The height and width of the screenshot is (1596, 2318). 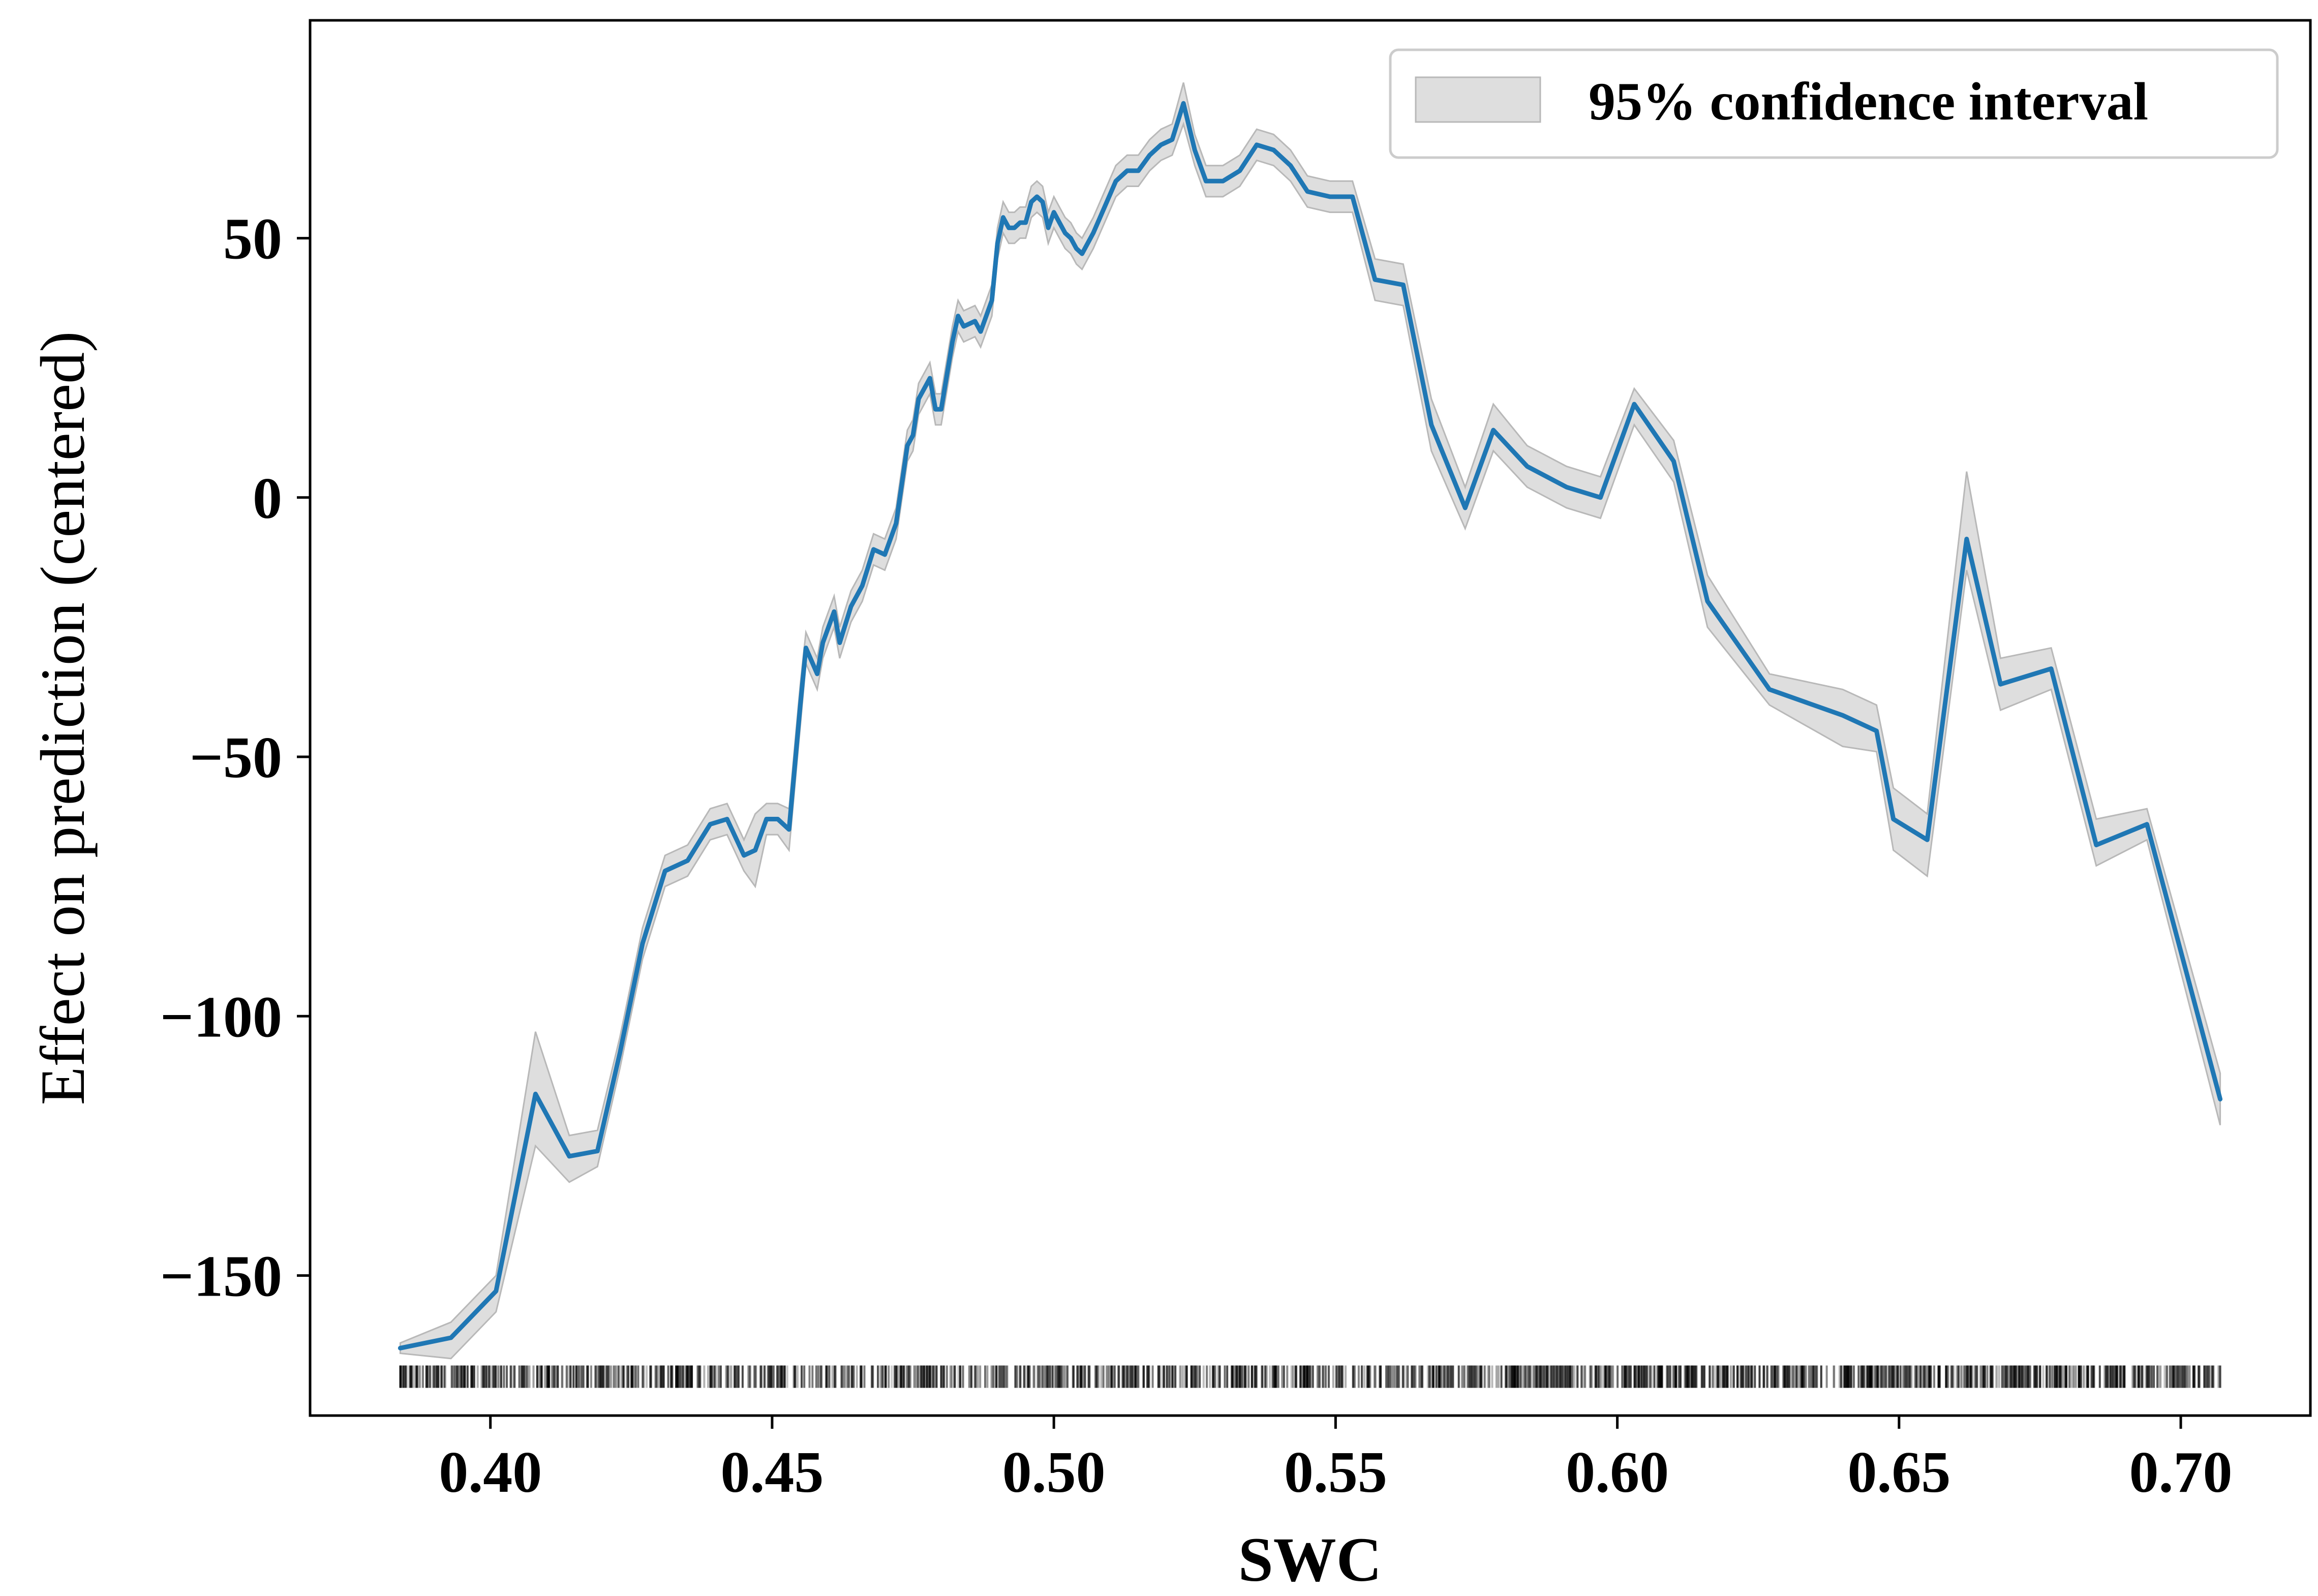 I want to click on legend-band-swatch, so click(x=1478, y=99).